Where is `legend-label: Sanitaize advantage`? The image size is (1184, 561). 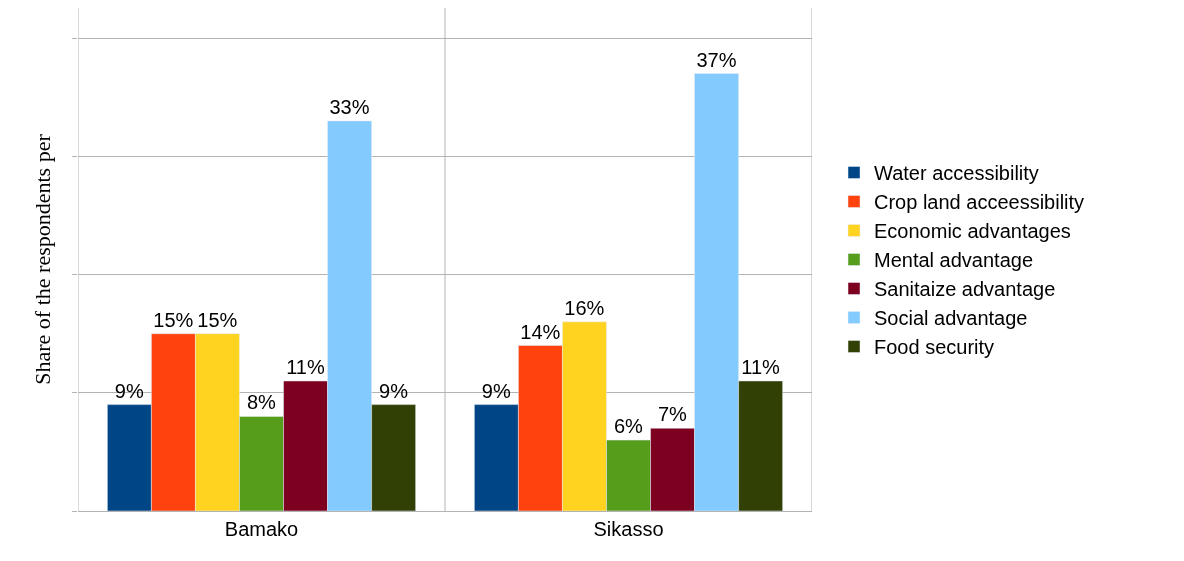
legend-label: Sanitaize advantage is located at coordinates (965, 289).